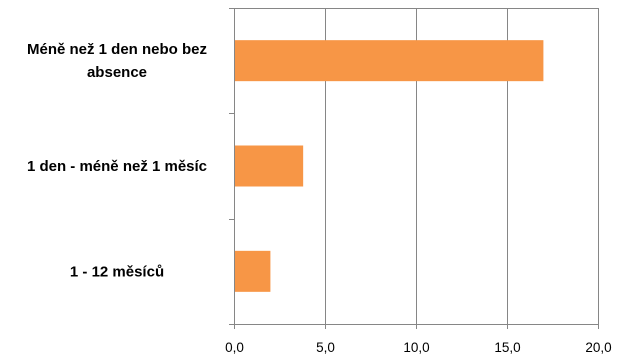  I want to click on category-label: 1 - 12 měsíců, so click(117, 271).